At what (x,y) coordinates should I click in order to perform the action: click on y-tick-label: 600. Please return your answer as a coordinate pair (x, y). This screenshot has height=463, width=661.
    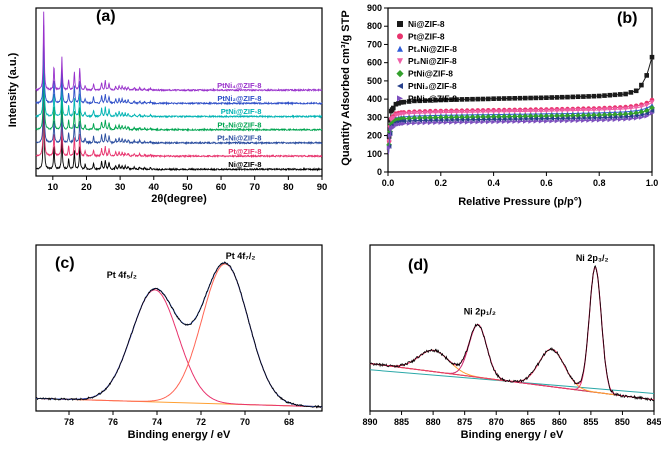
    Looking at the image, I should click on (374, 63).